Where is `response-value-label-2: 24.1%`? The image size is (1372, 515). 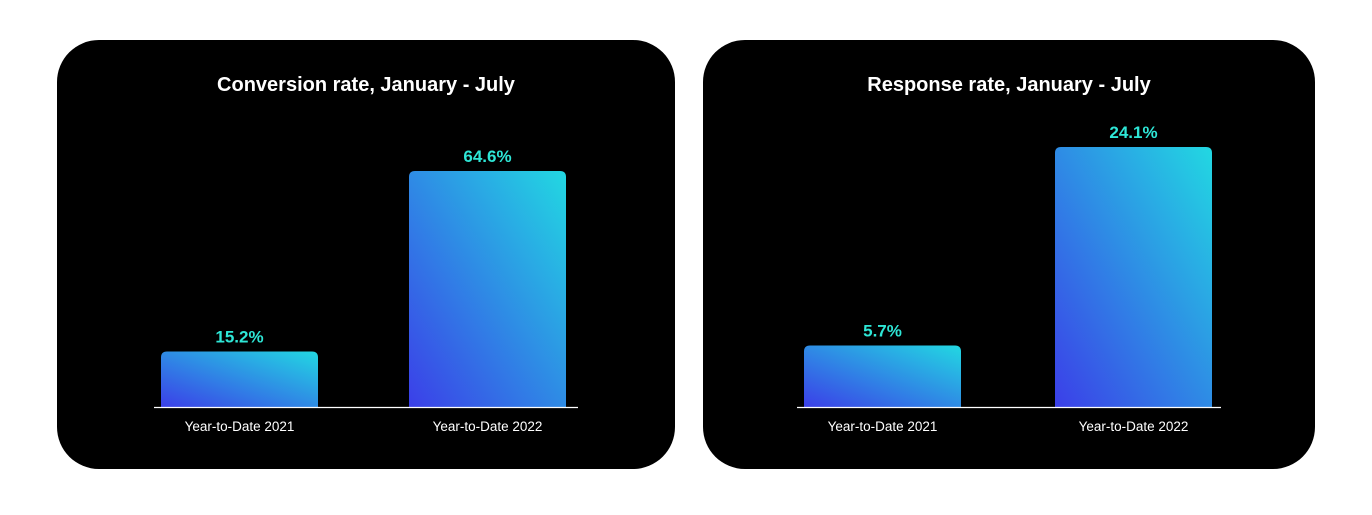
response-value-label-2: 24.1% is located at coordinates (1133, 132).